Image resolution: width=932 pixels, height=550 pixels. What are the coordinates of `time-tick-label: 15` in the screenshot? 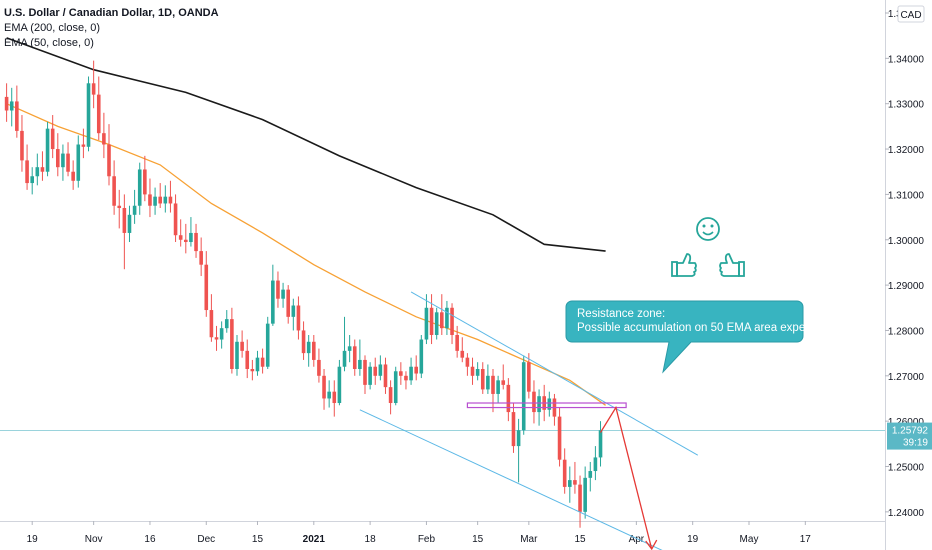 It's located at (580, 539).